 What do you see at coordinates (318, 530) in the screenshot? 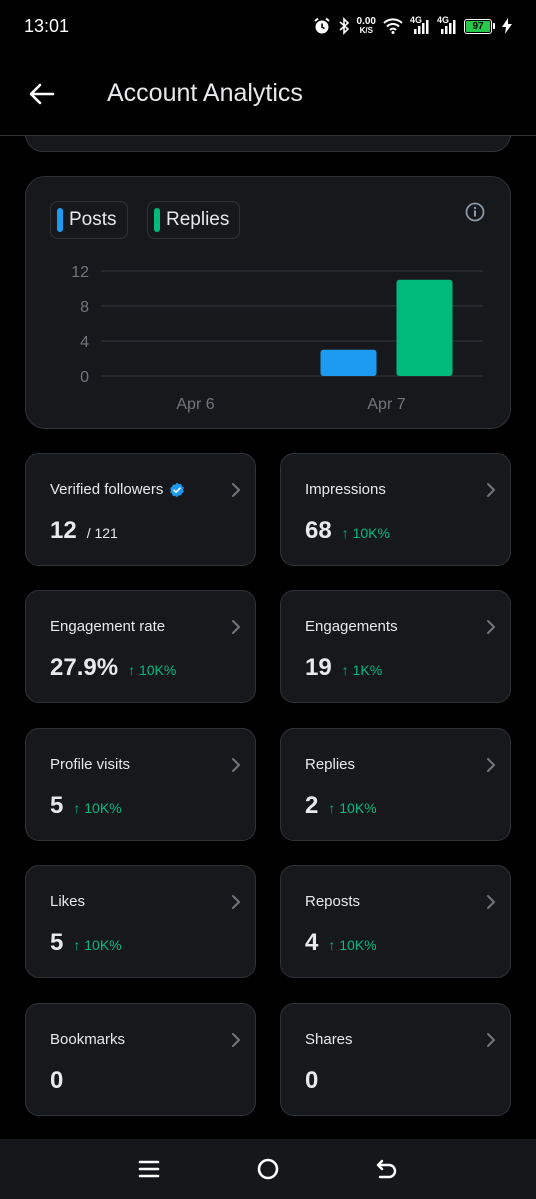
I see `metric-value: 68` at bounding box center [318, 530].